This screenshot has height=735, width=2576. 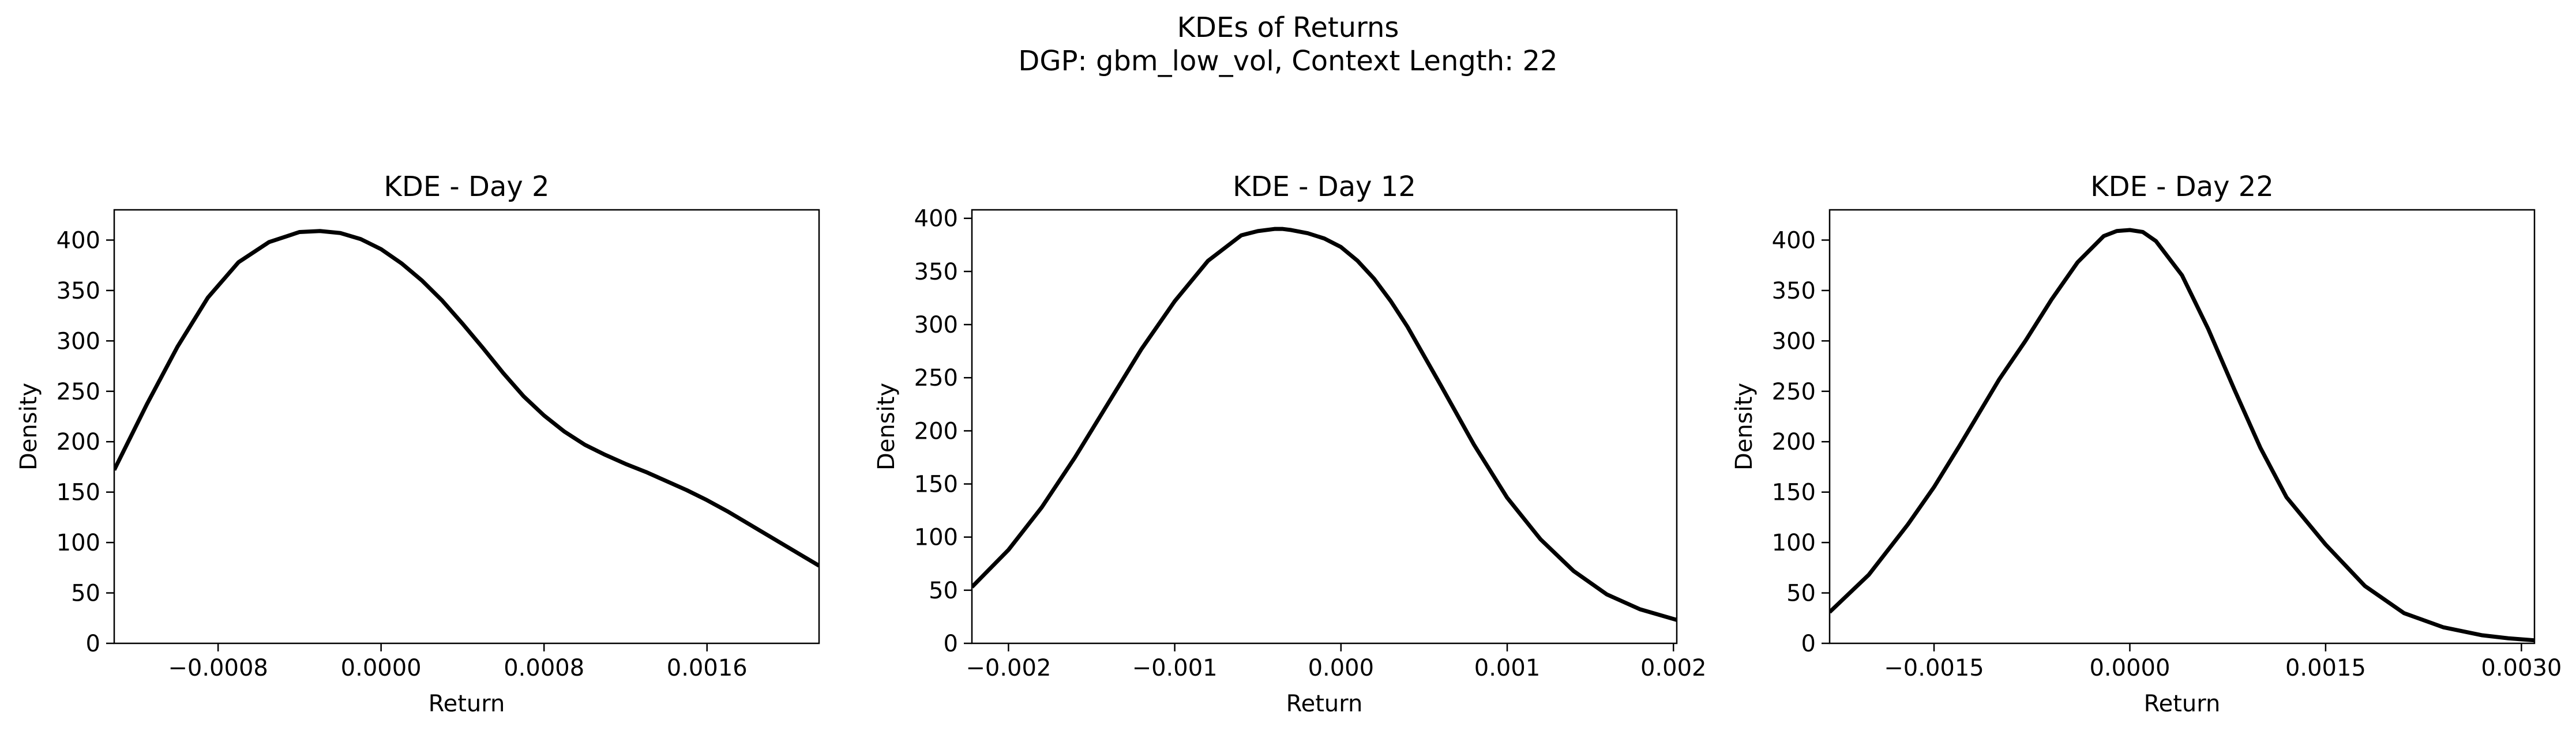 I want to click on subplot-1-ytick-label: 0, so click(x=93, y=644).